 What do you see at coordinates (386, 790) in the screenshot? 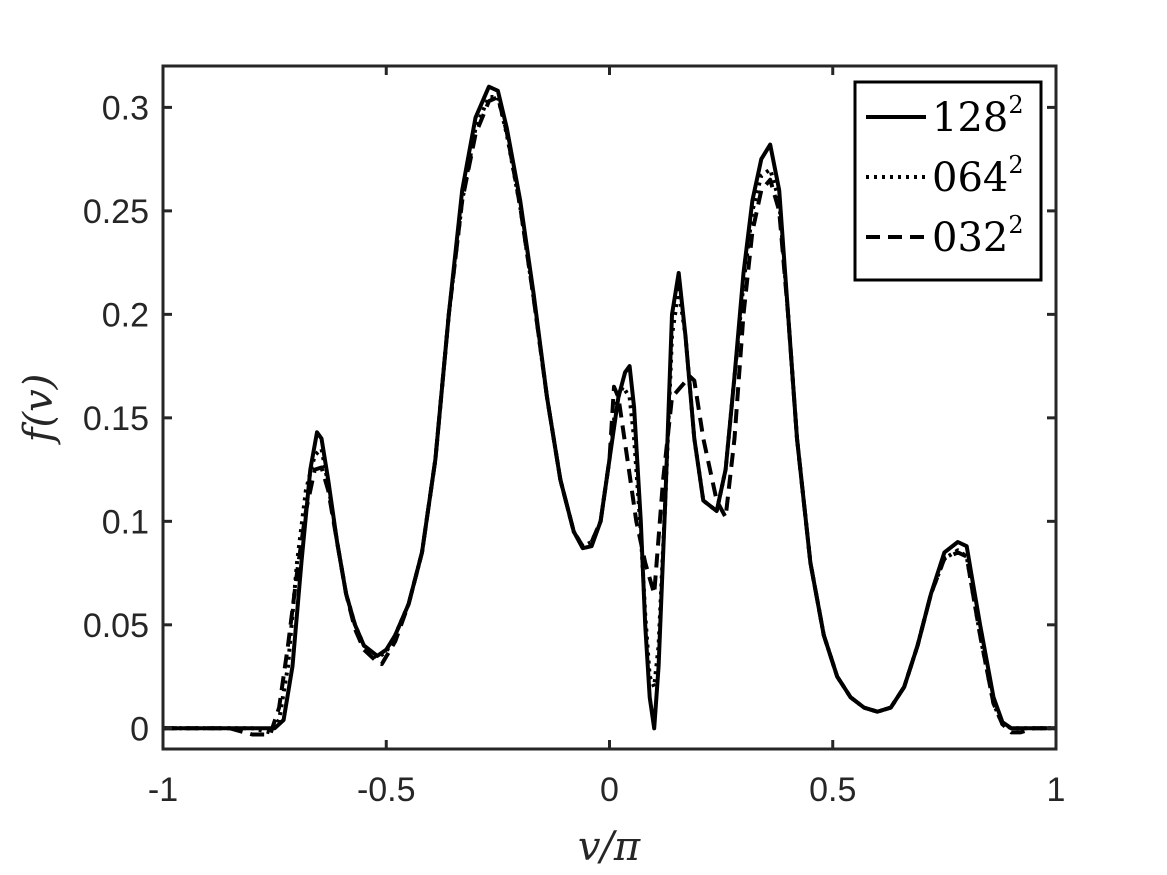
I see `x-tick-label: -0.5` at bounding box center [386, 790].